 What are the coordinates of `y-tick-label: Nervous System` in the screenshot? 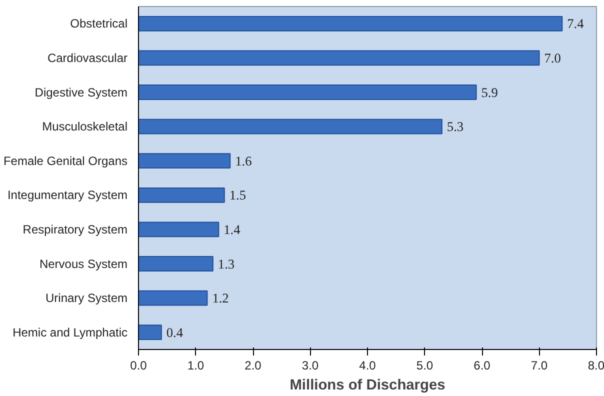 It's located at (83, 263).